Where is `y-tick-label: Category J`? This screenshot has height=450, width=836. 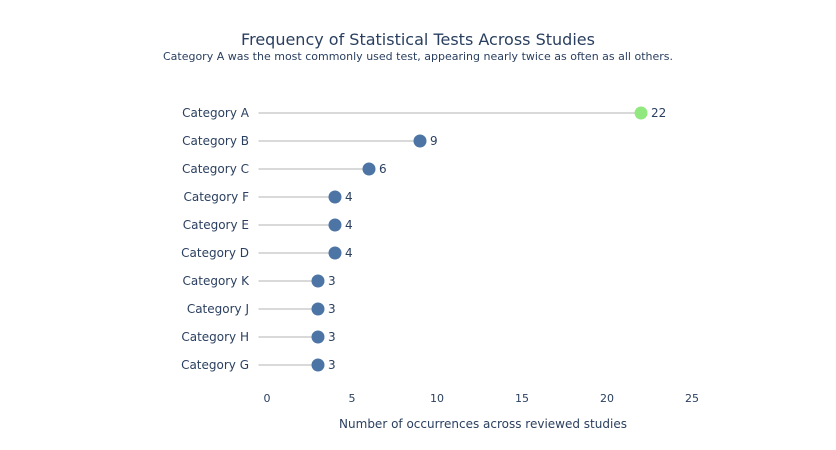
y-tick-label: Category J is located at coordinates (218, 309).